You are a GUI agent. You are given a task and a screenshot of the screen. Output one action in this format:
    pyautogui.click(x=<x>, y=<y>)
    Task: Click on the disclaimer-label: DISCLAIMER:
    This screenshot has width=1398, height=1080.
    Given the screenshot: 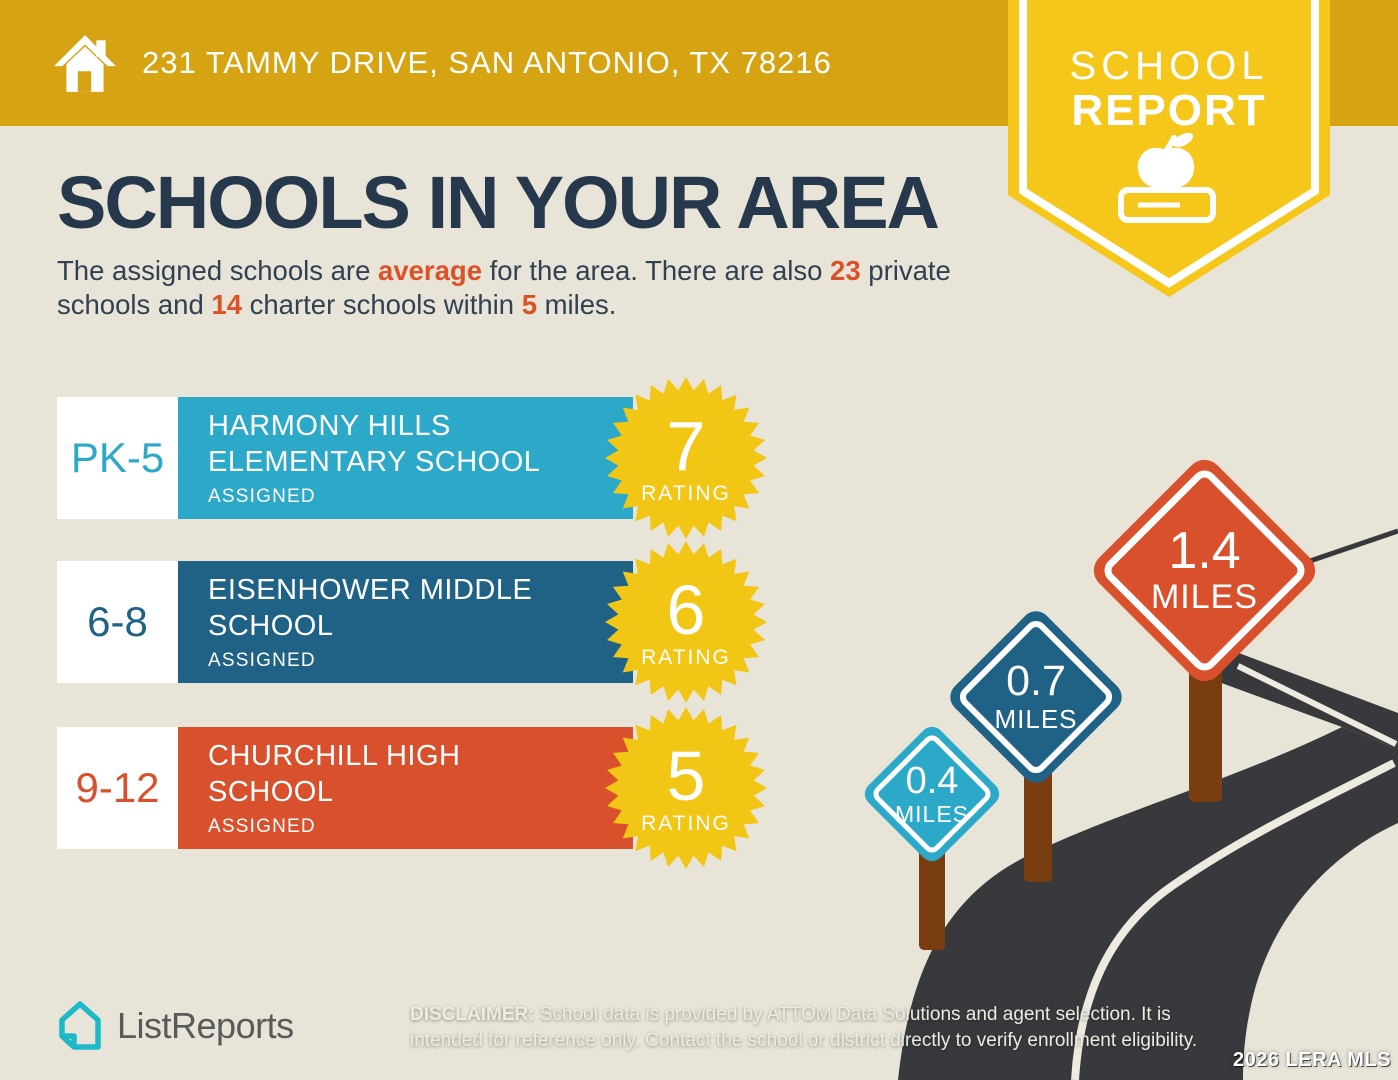 What is the action you would take?
    pyautogui.click(x=472, y=1014)
    